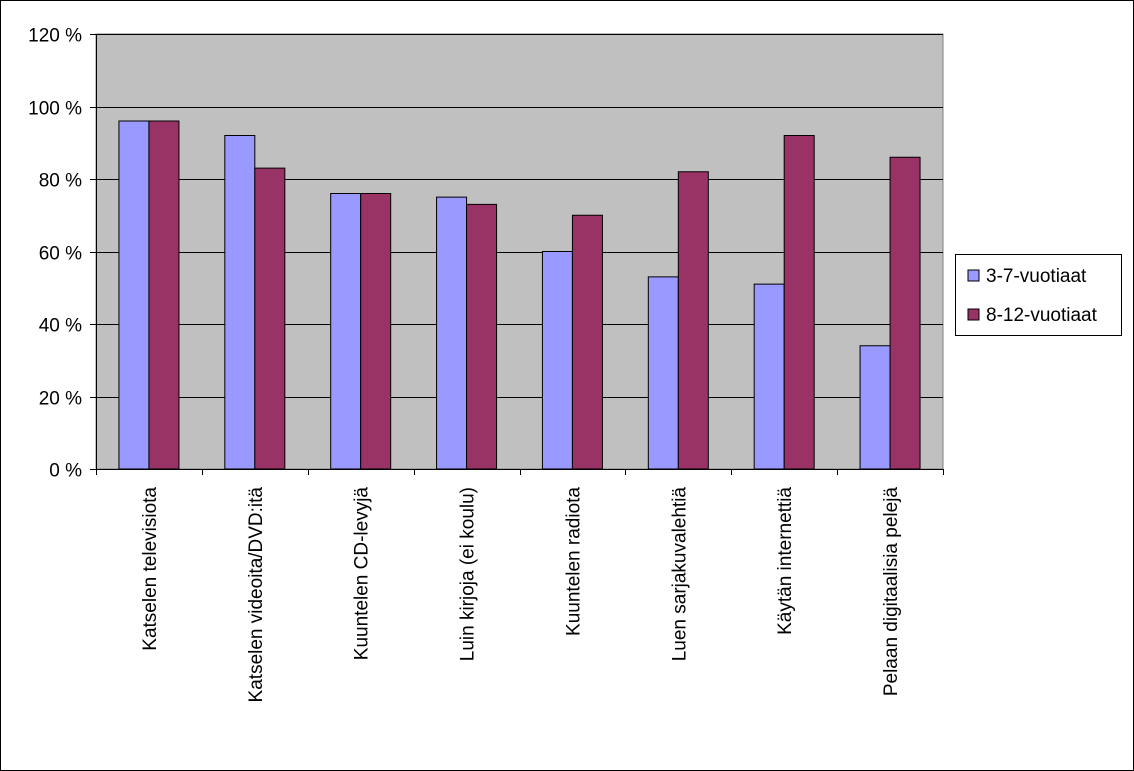  Describe the element at coordinates (55, 36) in the screenshot. I see `y-tick-label: 120 %` at that location.